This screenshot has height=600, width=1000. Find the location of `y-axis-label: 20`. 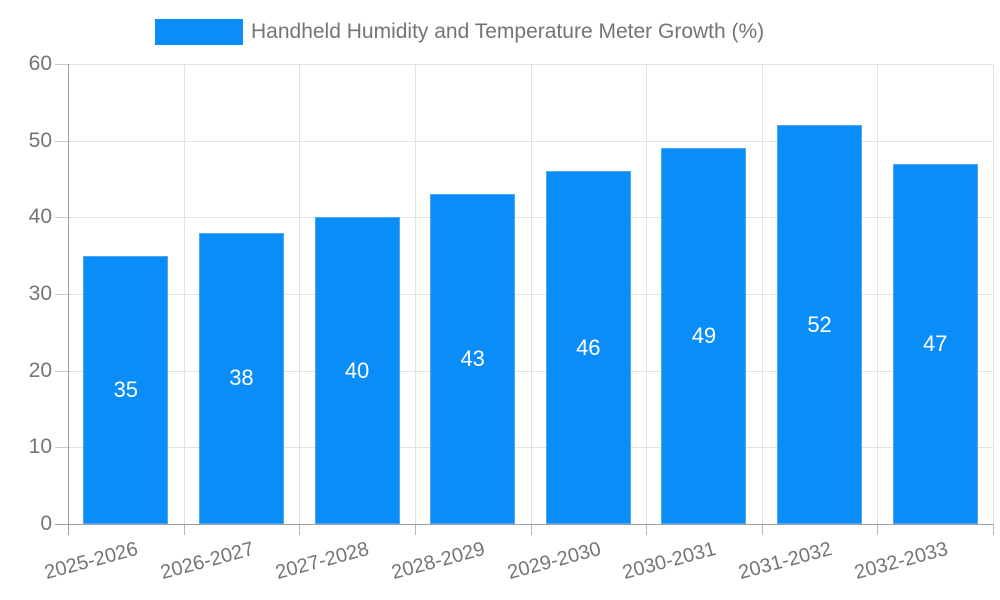

y-axis-label: 20 is located at coordinates (40, 370).